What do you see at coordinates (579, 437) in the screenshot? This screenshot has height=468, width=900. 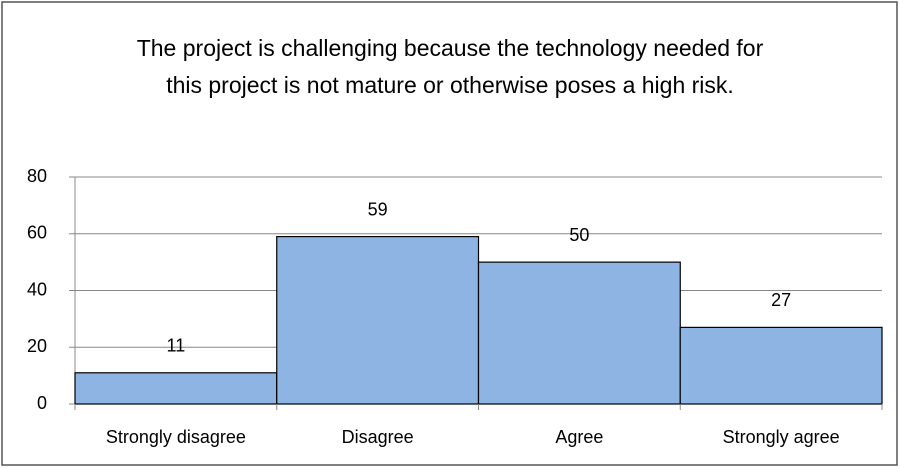 I see `x-tick-label: Agree` at bounding box center [579, 437].